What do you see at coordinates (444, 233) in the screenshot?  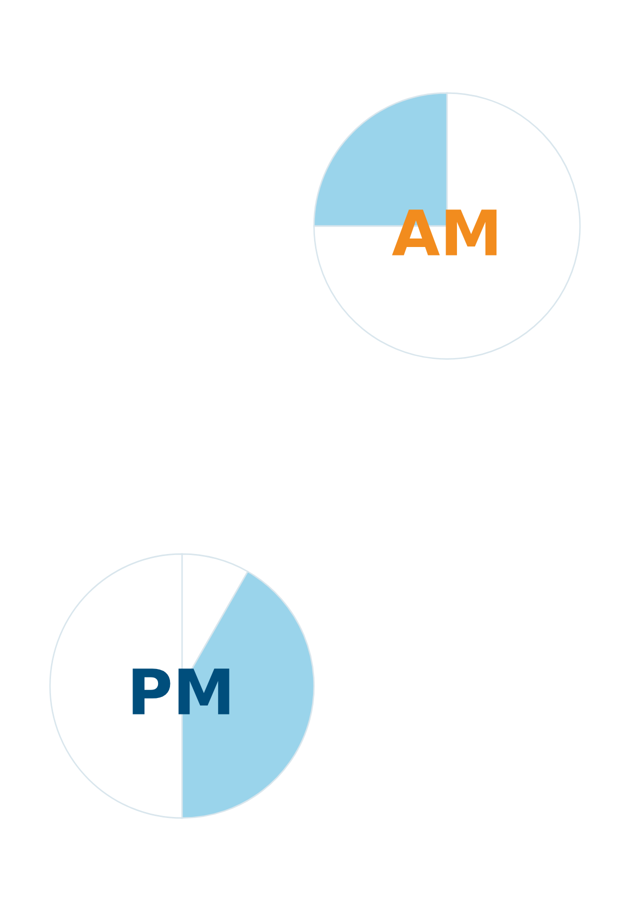 I see `text: AM` at bounding box center [444, 233].